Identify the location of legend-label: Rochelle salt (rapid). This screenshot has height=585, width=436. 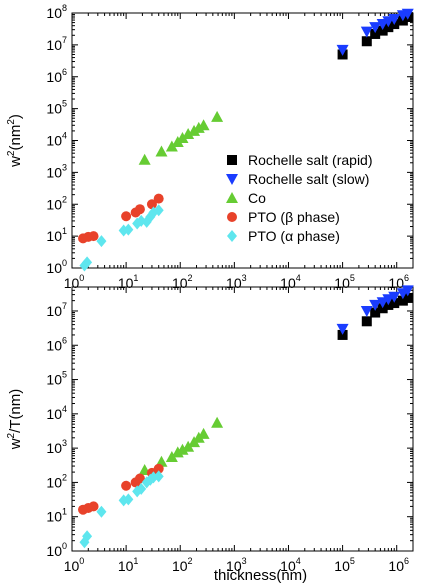
(310, 160).